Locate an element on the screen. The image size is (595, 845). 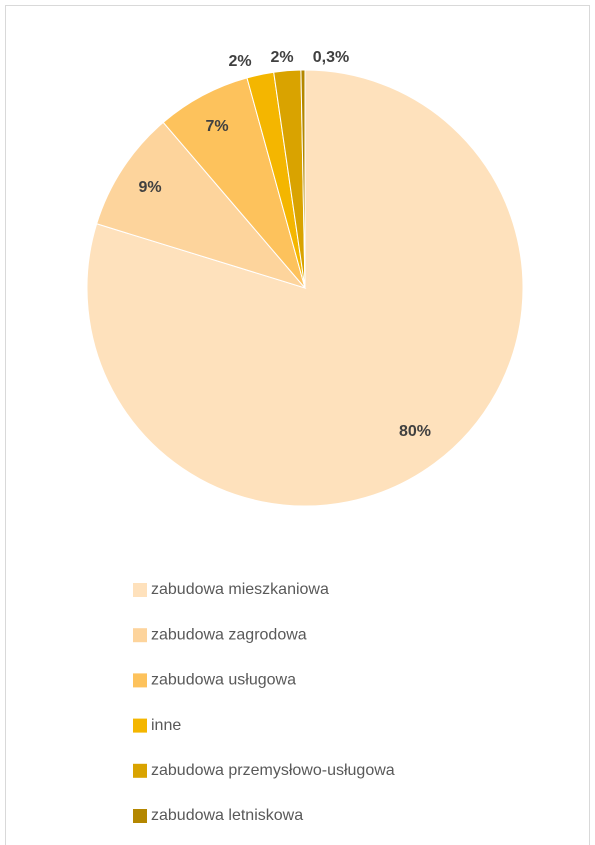
legend-label: zabudowa przemysłowo-usługowa is located at coordinates (273, 770).